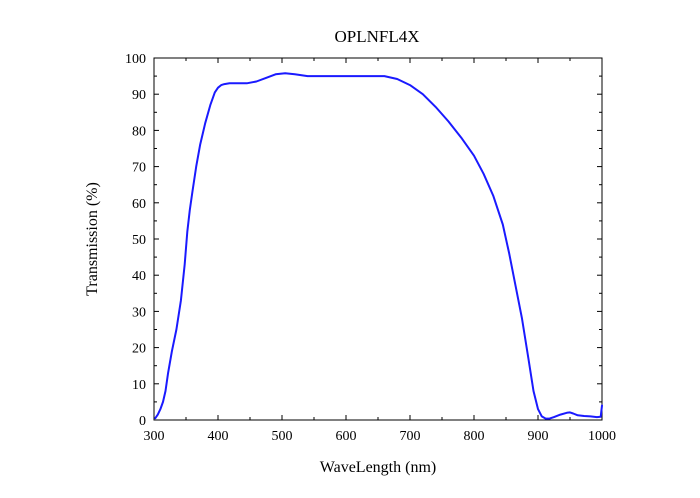 The height and width of the screenshot is (498, 700). I want to click on y-tick-label: 40, so click(139, 276).